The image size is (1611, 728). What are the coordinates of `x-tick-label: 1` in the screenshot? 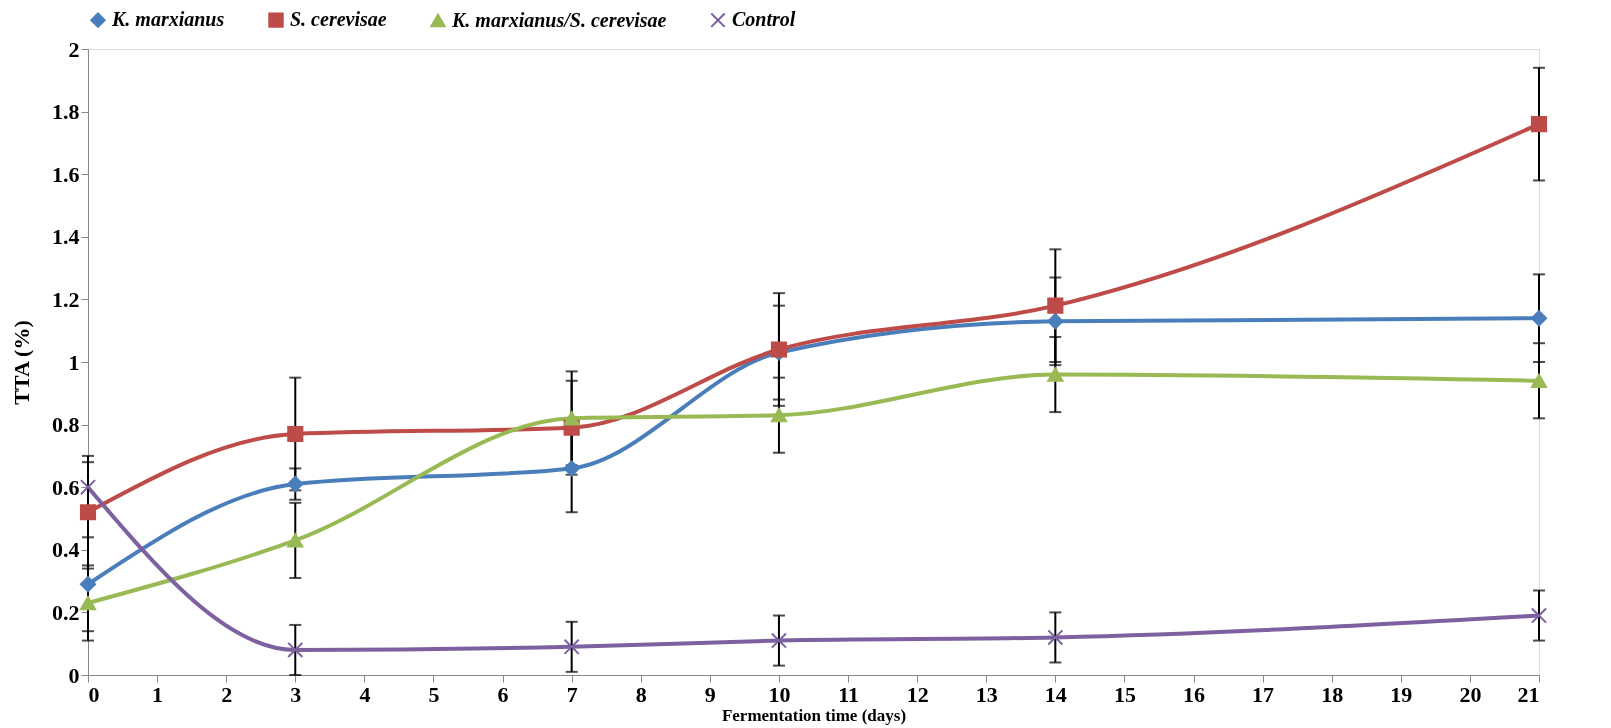 It's located at (158, 694).